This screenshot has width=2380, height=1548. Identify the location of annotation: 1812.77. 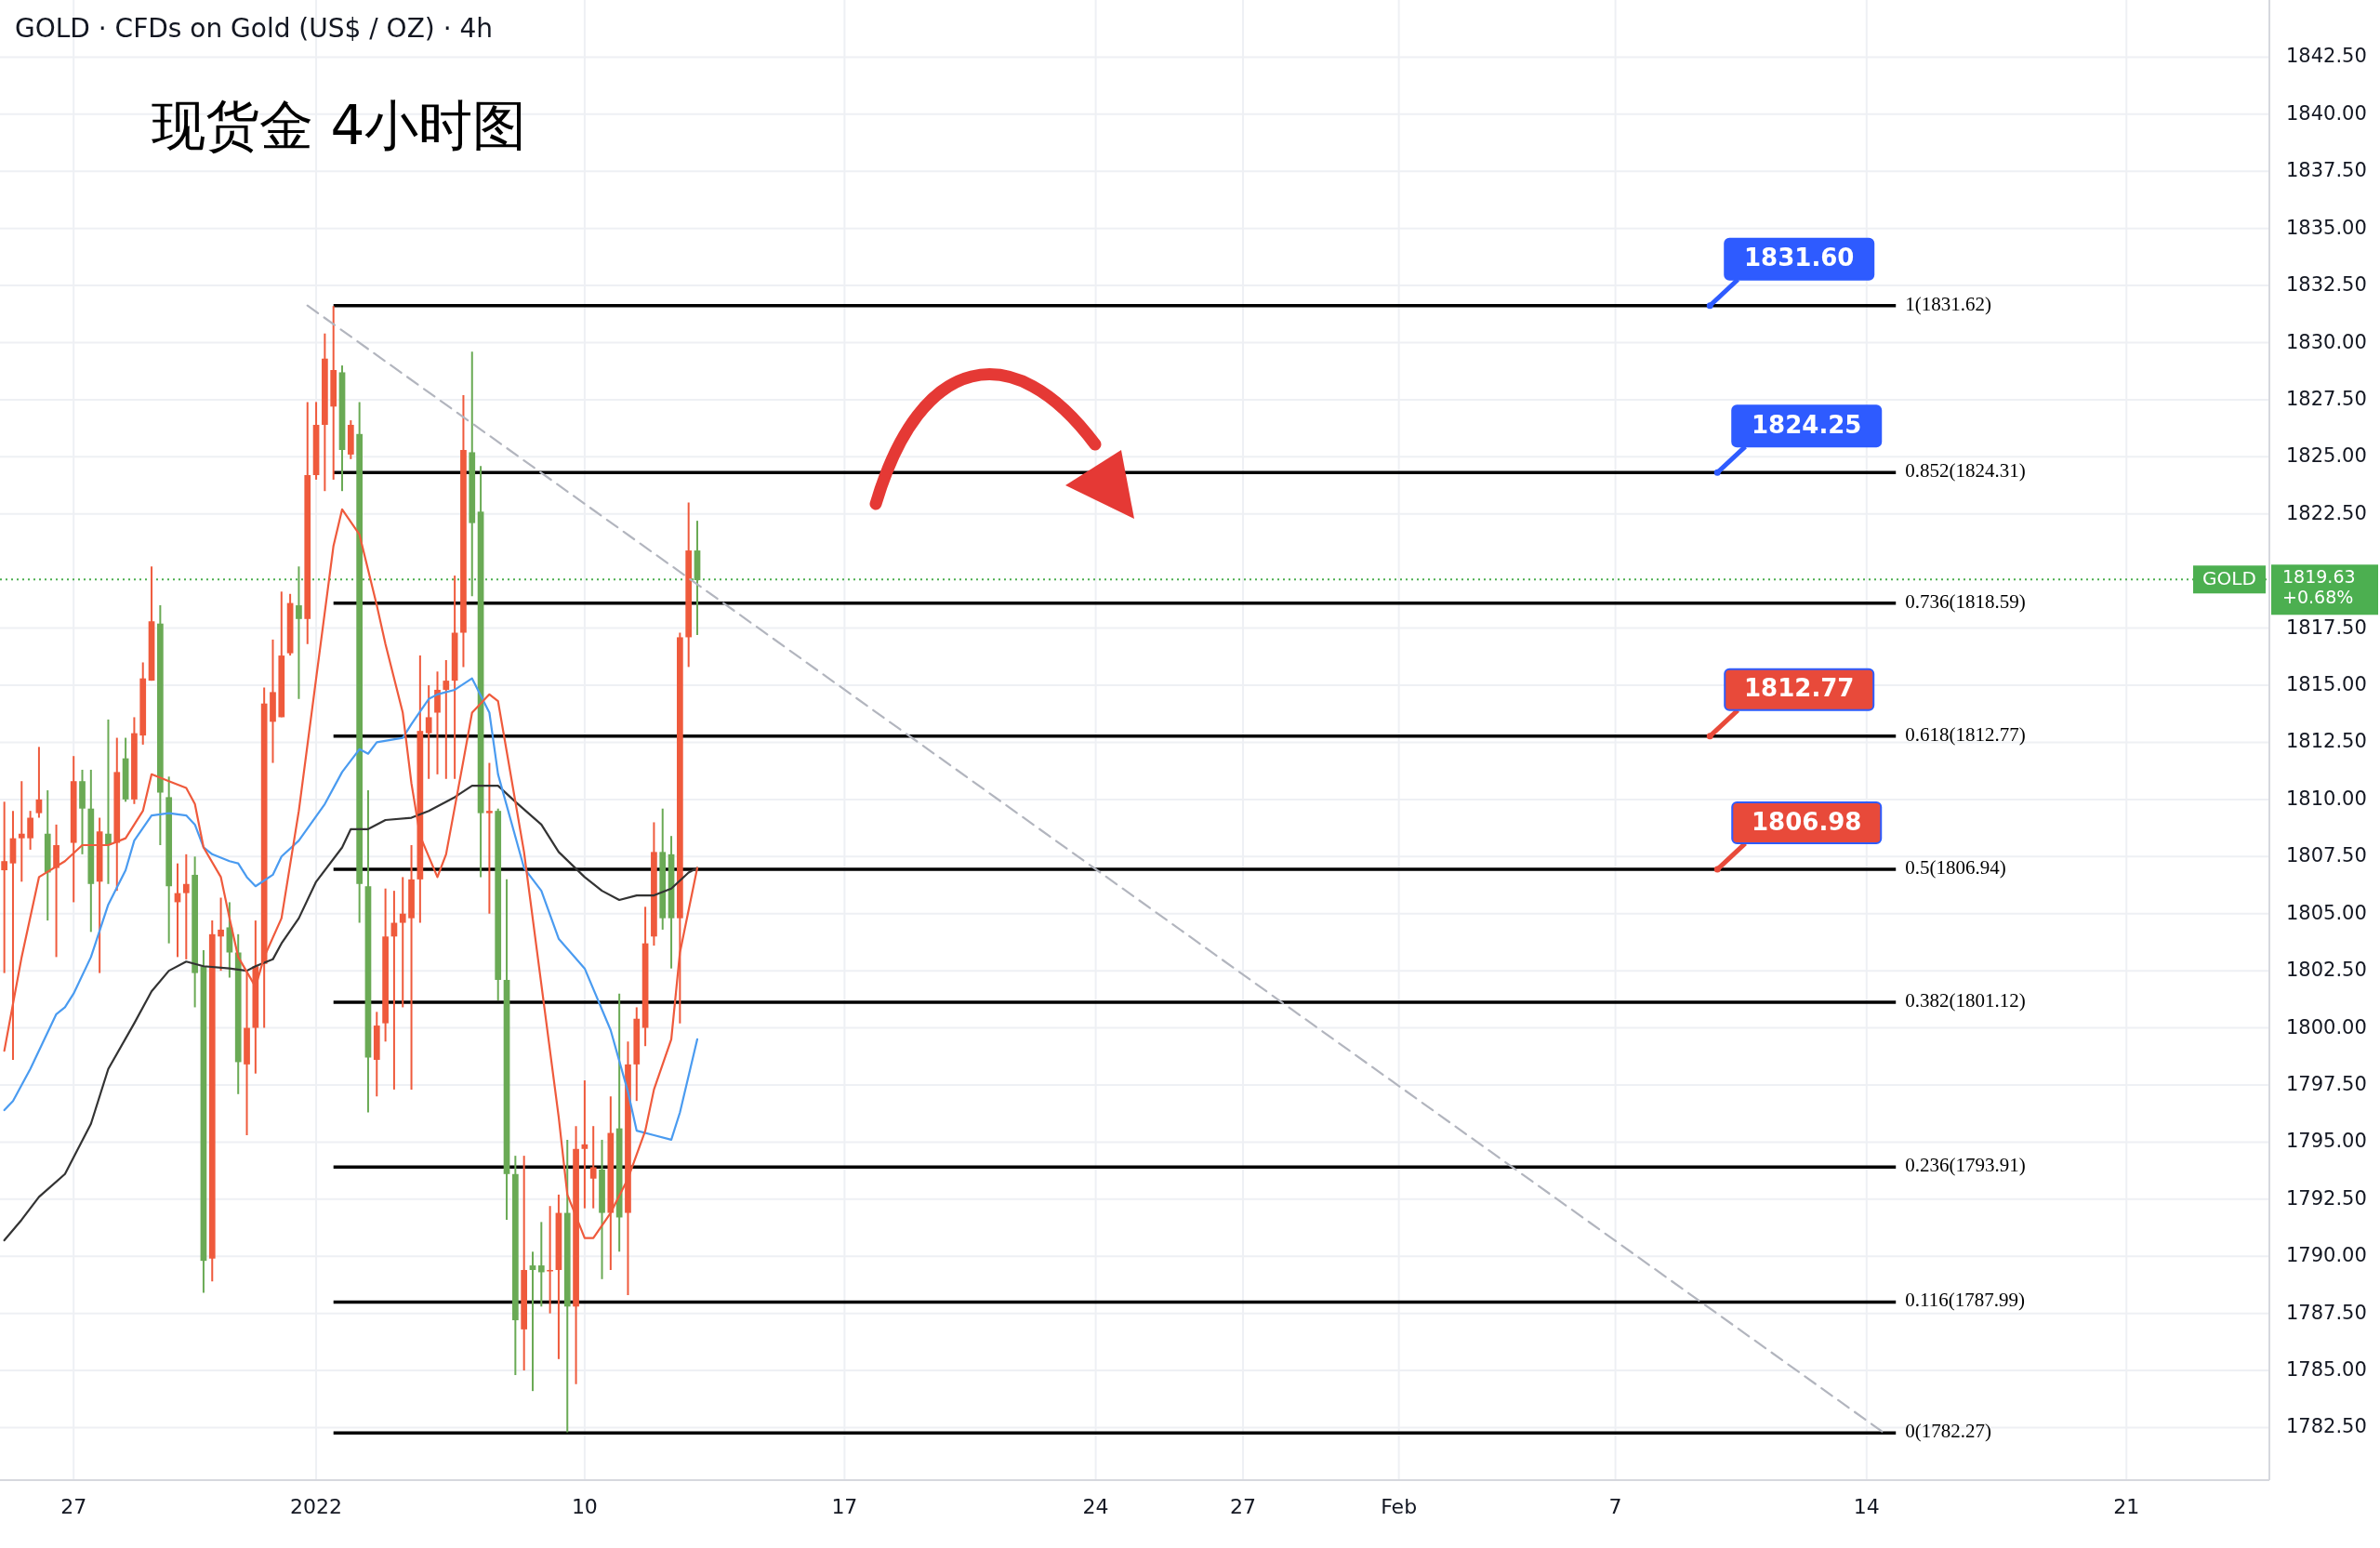
(1799, 688).